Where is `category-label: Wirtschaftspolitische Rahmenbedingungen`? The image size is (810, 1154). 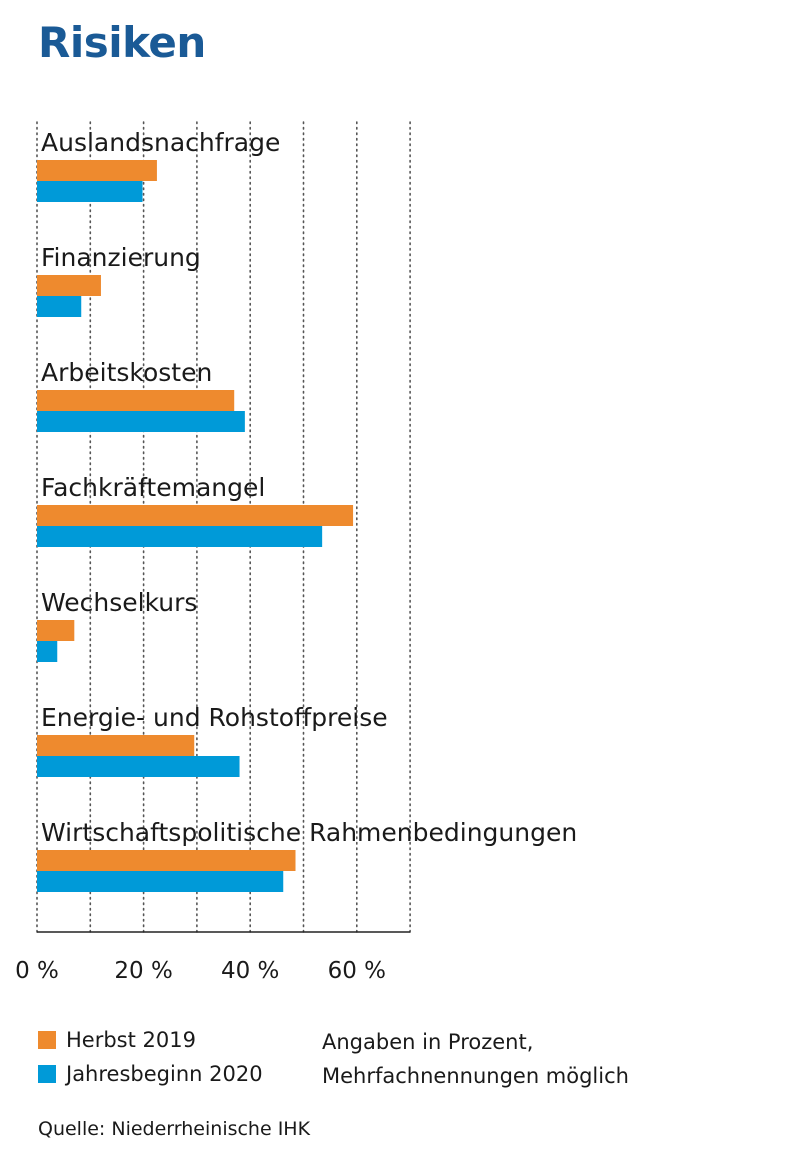 category-label: Wirtschaftspolitische Rahmenbedingungen is located at coordinates (309, 832).